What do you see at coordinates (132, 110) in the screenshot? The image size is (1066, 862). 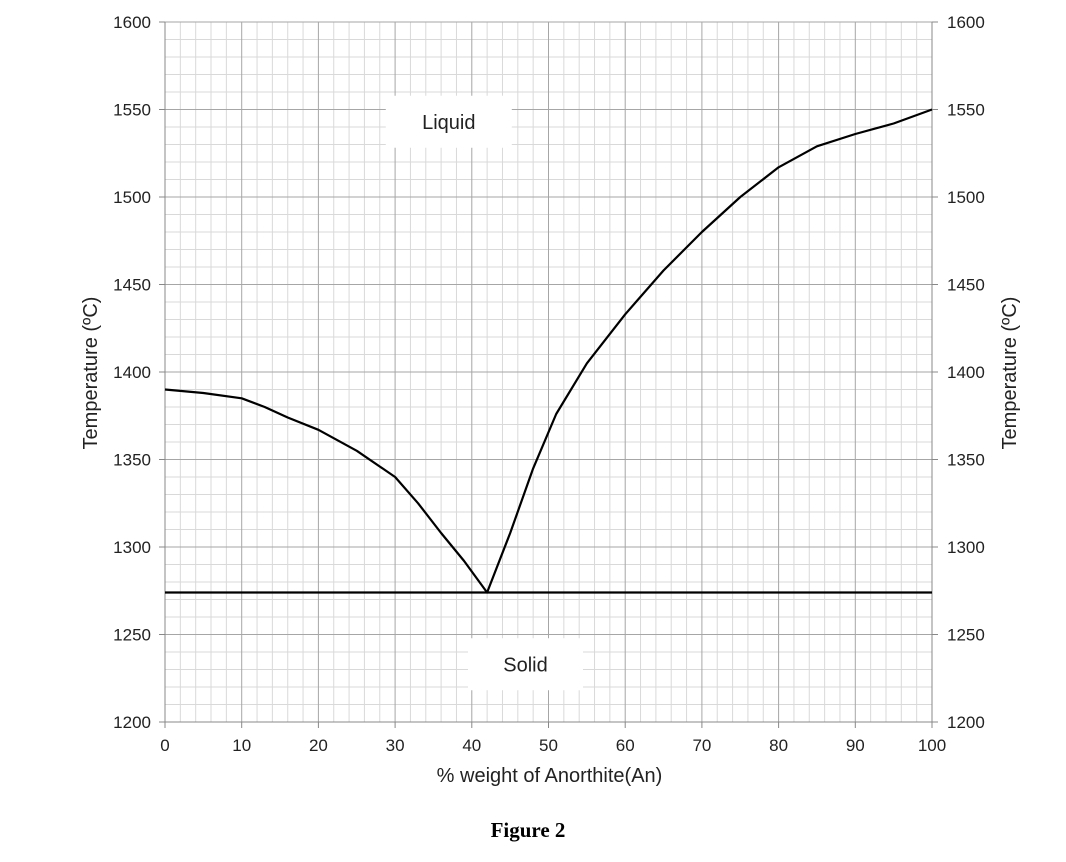 I see `y-tick-label-left: 1550` at bounding box center [132, 110].